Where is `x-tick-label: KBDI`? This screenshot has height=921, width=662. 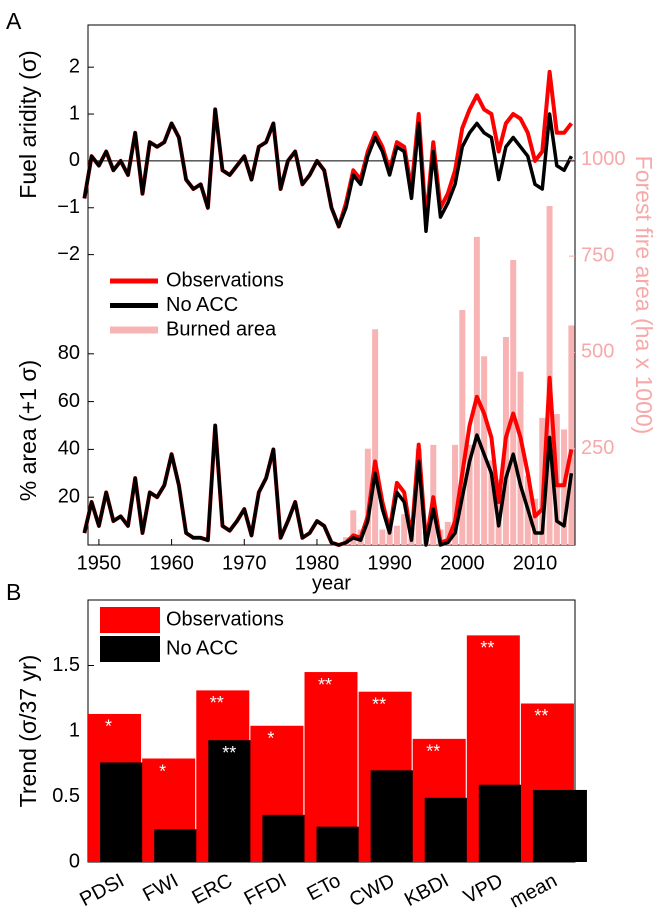 x-tick-label: KBDI is located at coordinates (427, 890).